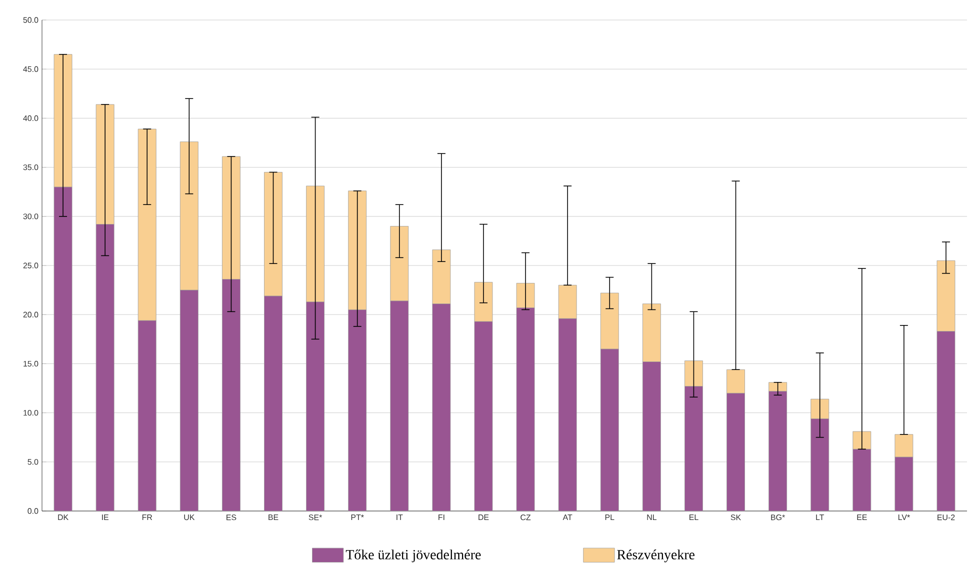 This screenshot has width=969, height=573. Describe the element at coordinates (655, 556) in the screenshot. I see `legend-label: Részvényekre` at that location.